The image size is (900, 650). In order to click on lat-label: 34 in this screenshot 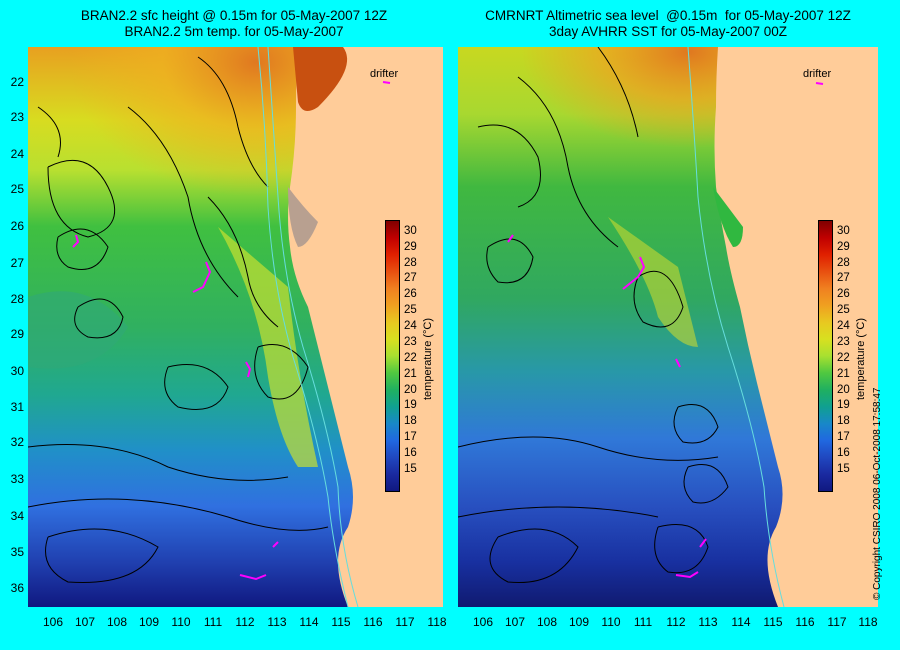, I will do `click(17, 516)`.